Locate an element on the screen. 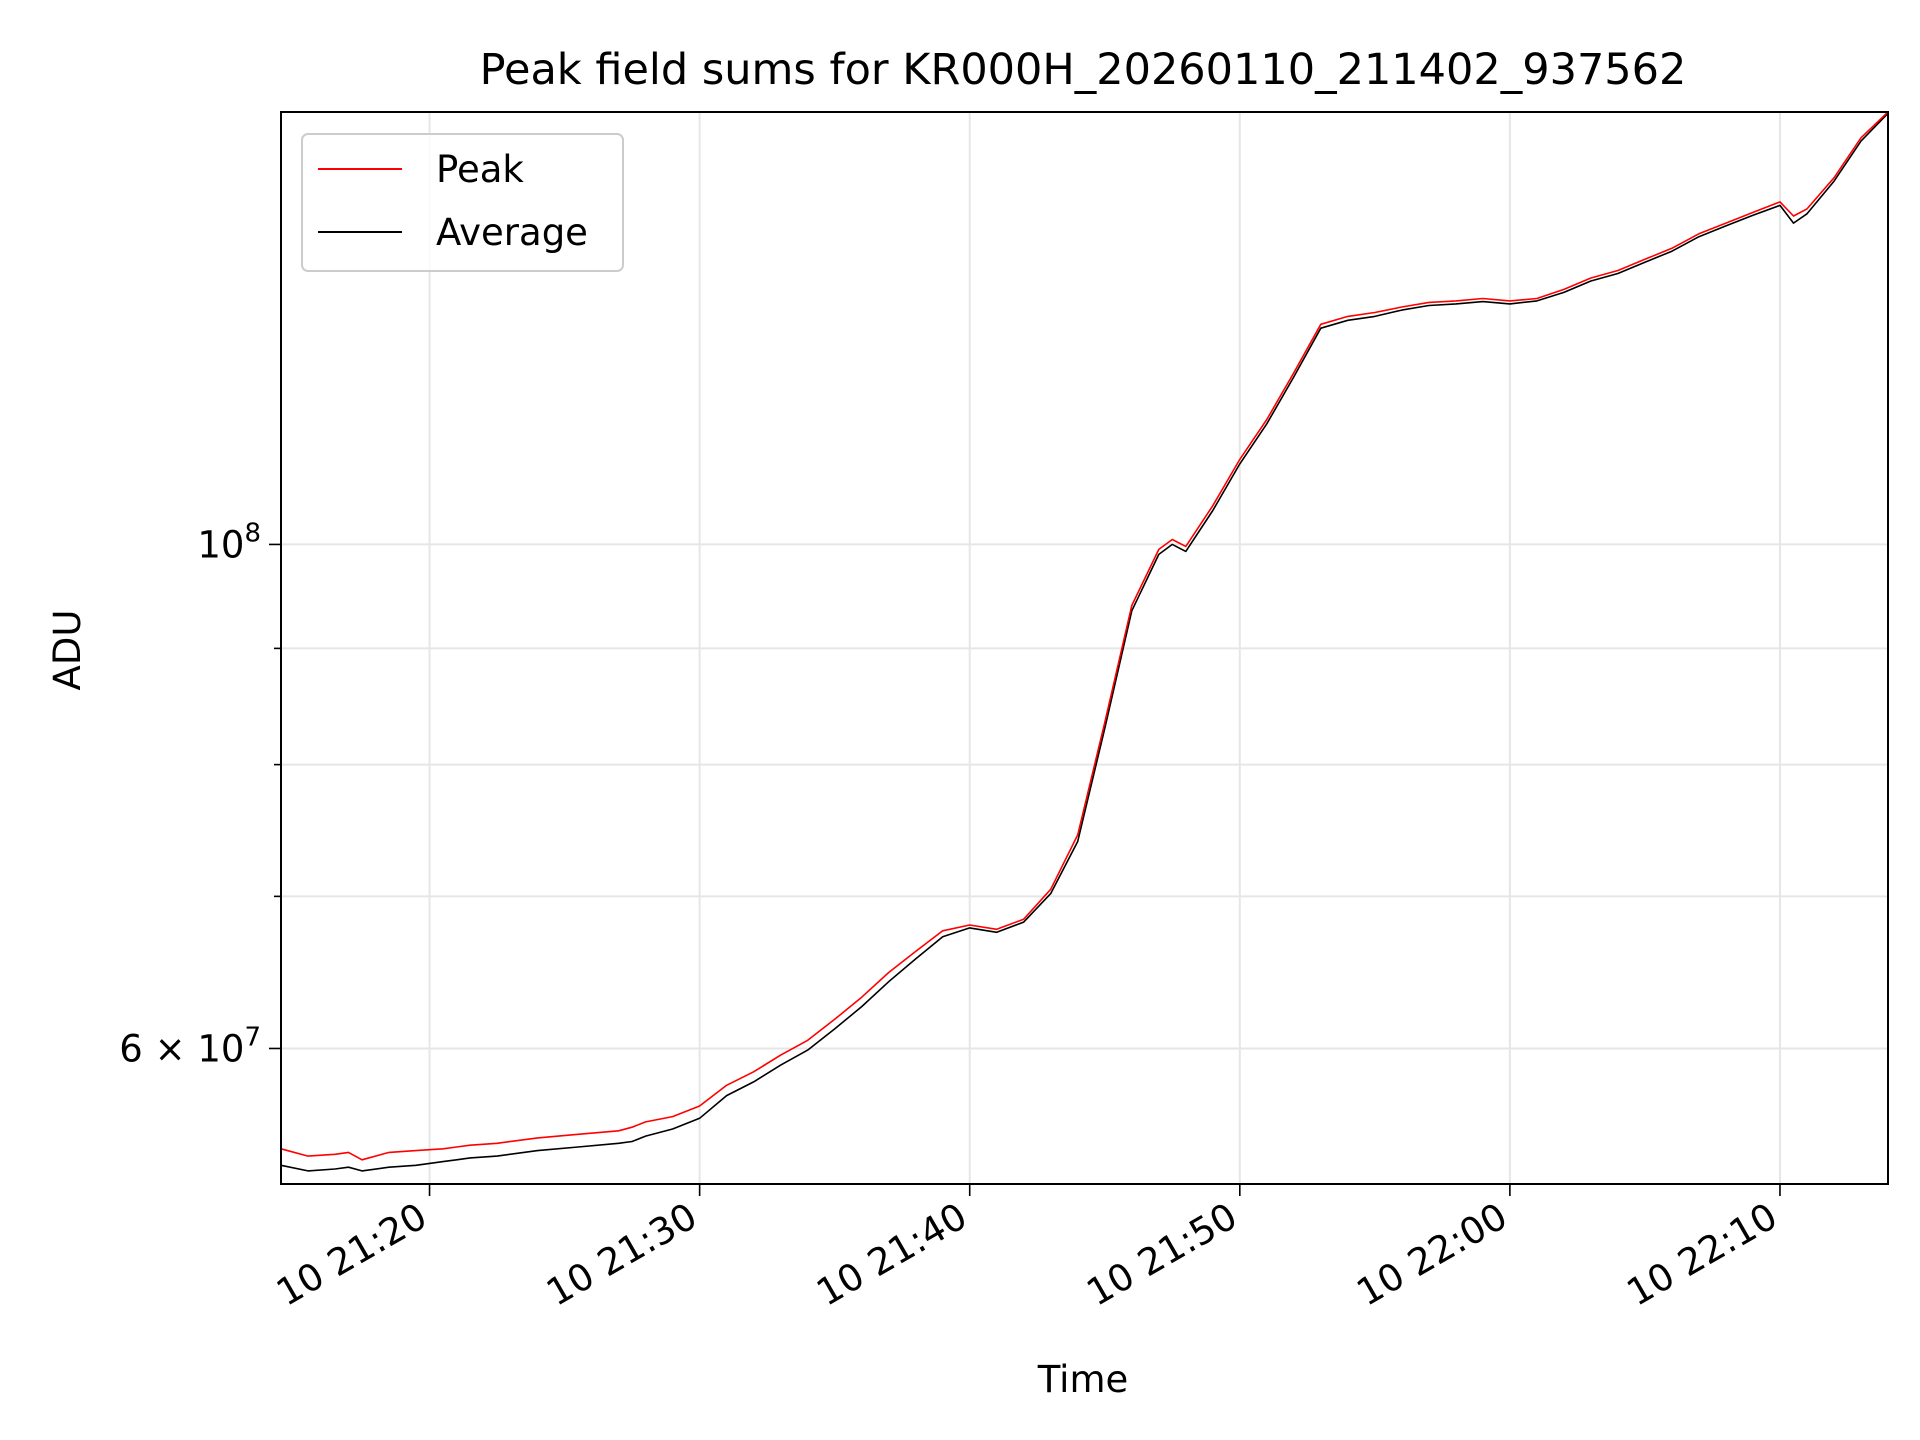 The image size is (1920, 1440). y-axis: 6 × 107 108 is located at coordinates (200, 794).